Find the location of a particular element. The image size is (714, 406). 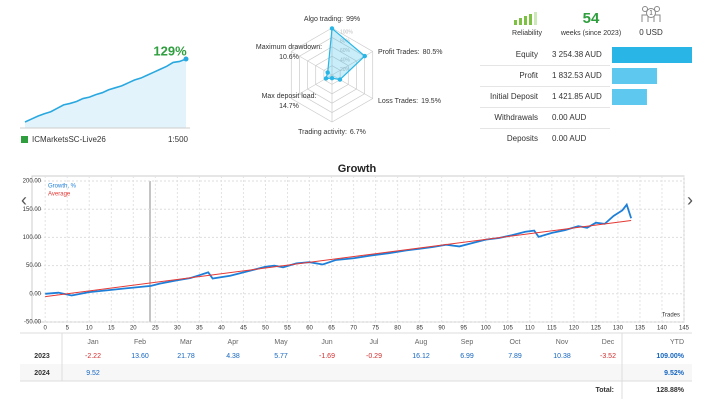

x-tick-label: 70 is located at coordinates (353, 329).